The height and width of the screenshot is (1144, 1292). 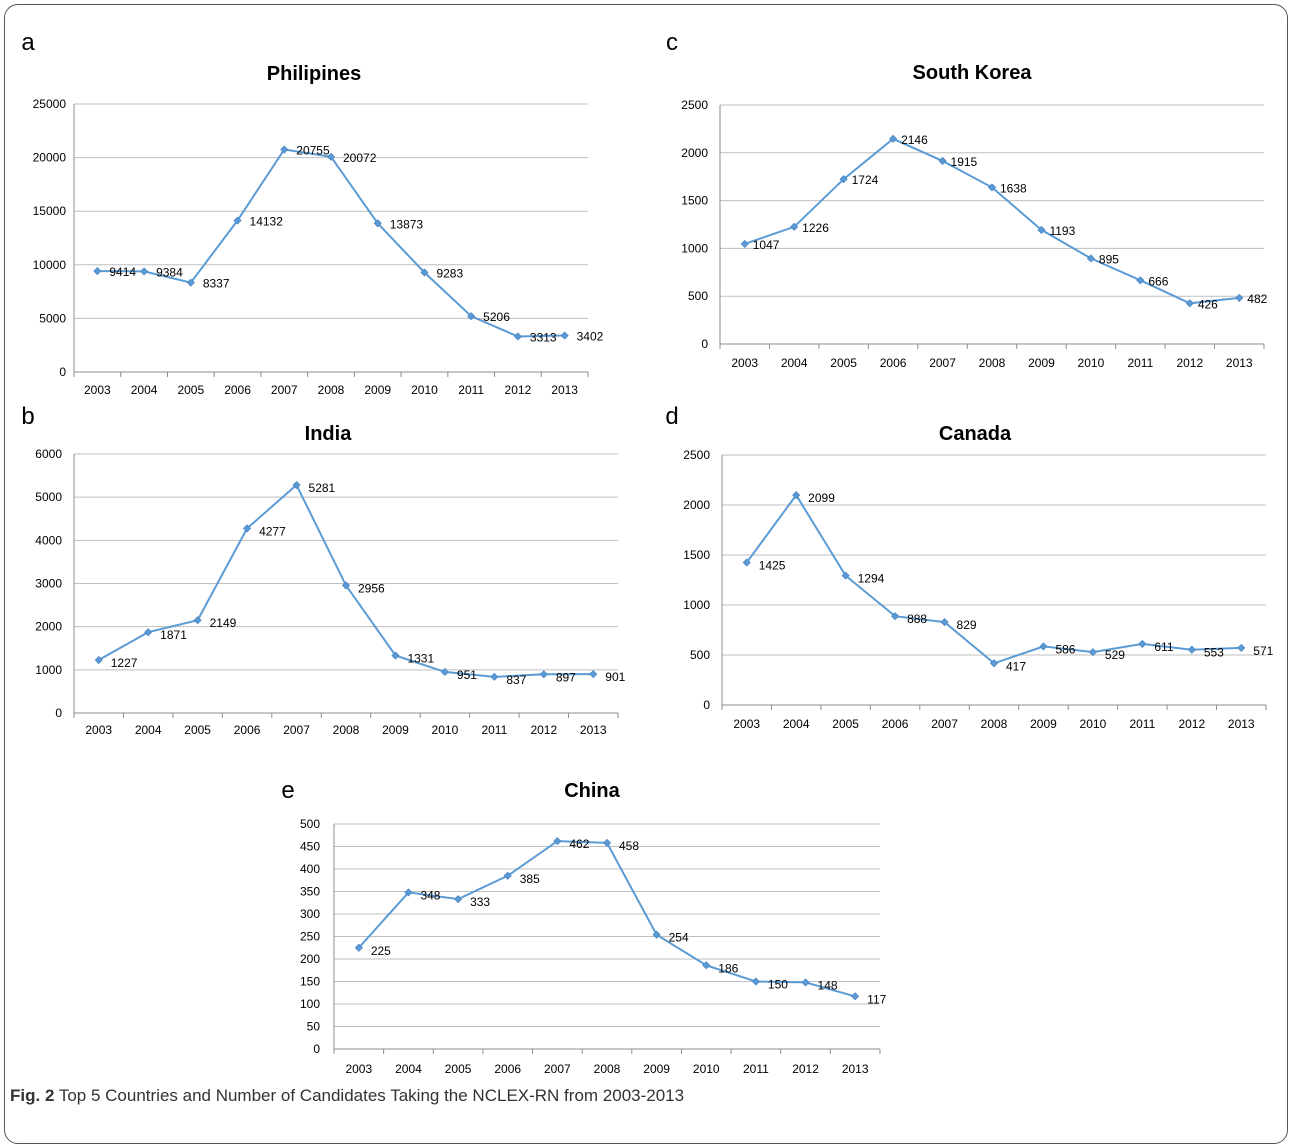 What do you see at coordinates (917, 619) in the screenshot?
I see `data-label: 888` at bounding box center [917, 619].